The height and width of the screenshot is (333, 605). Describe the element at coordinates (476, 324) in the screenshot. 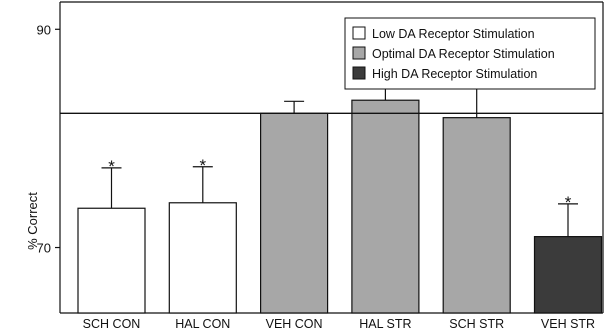

I see `category-label: SCH STR` at that location.